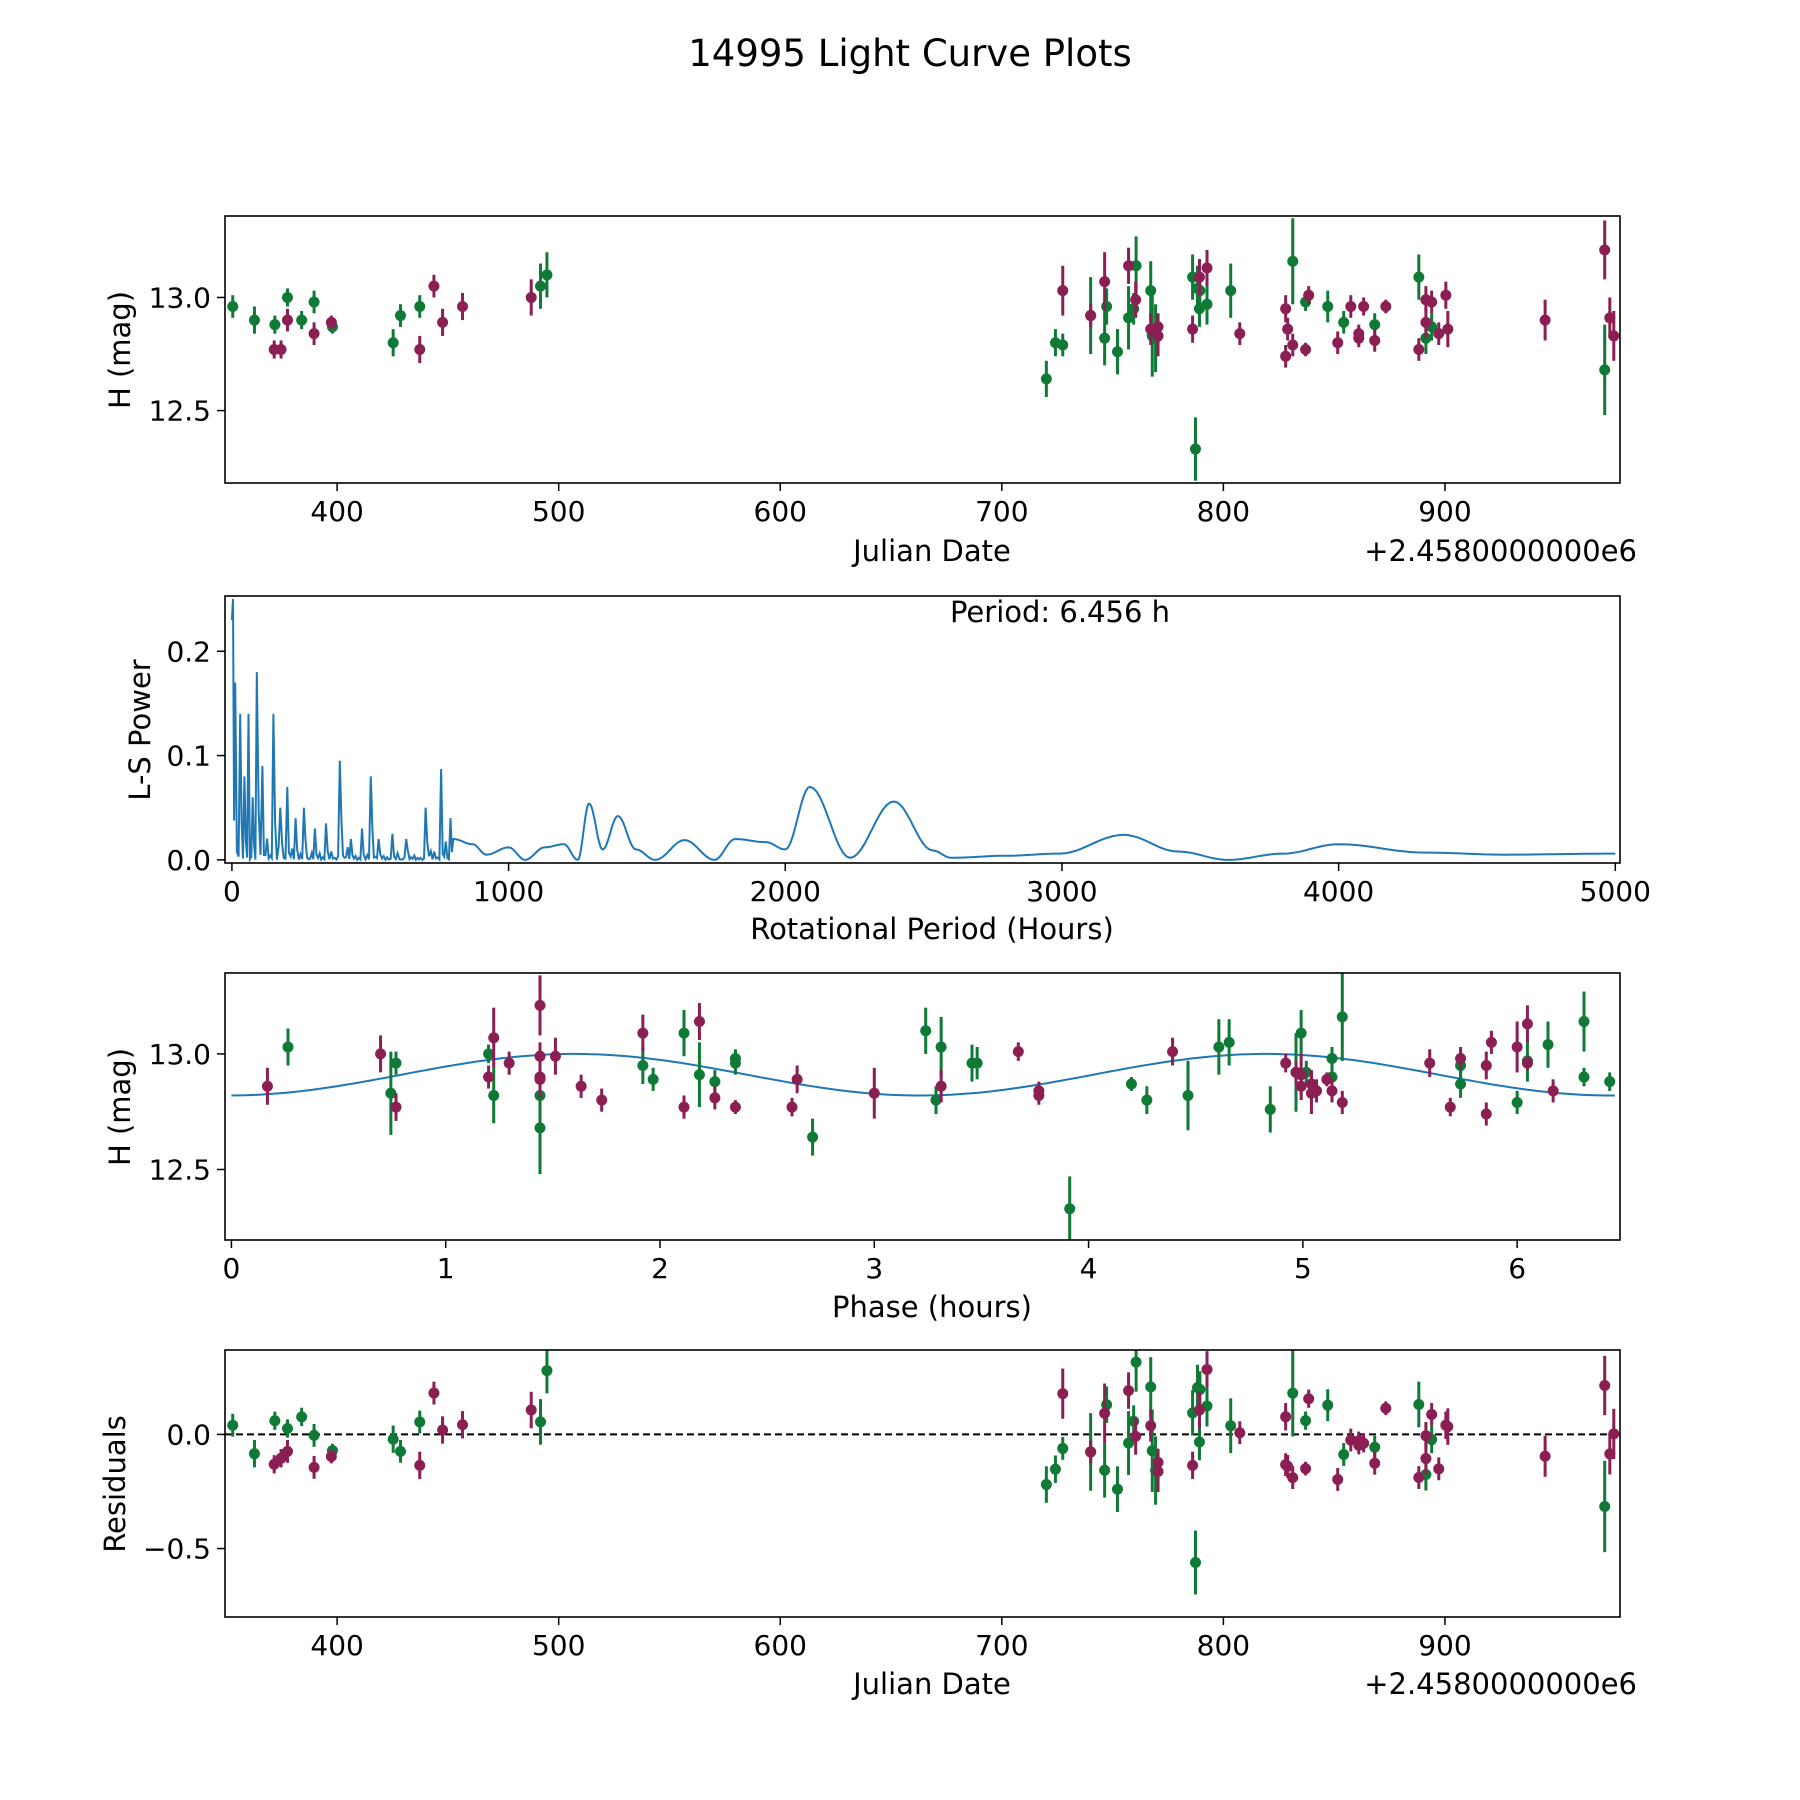 The image size is (1800, 1800). What do you see at coordinates (1500, 551) in the screenshot?
I see `lightcurve-offset-label: +2.4580000000e6` at bounding box center [1500, 551].